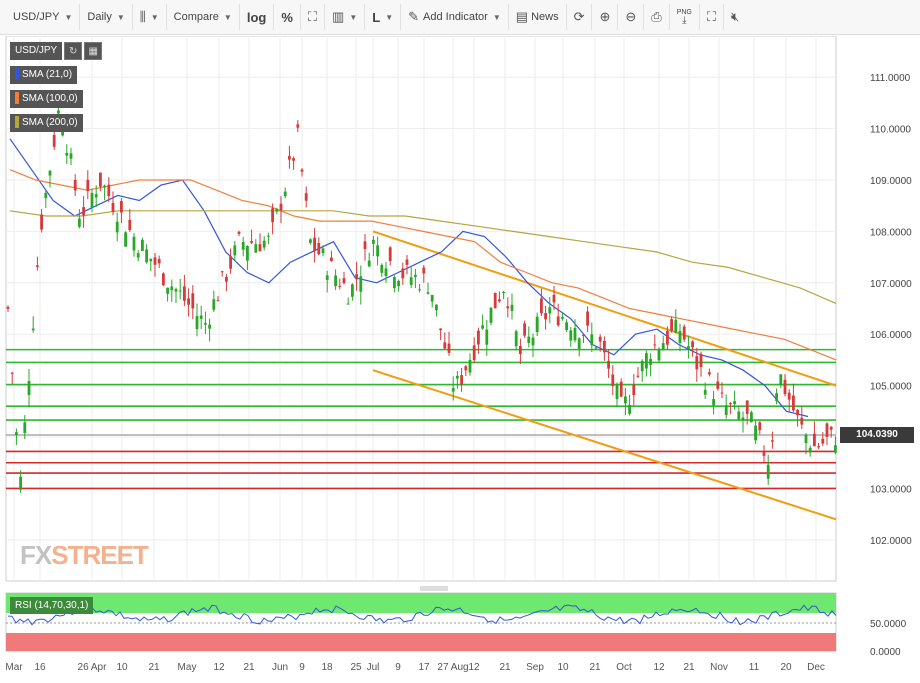 This screenshot has height=683, width=920. What do you see at coordinates (657, 17) in the screenshot?
I see `print-button: ⎙` at bounding box center [657, 17].